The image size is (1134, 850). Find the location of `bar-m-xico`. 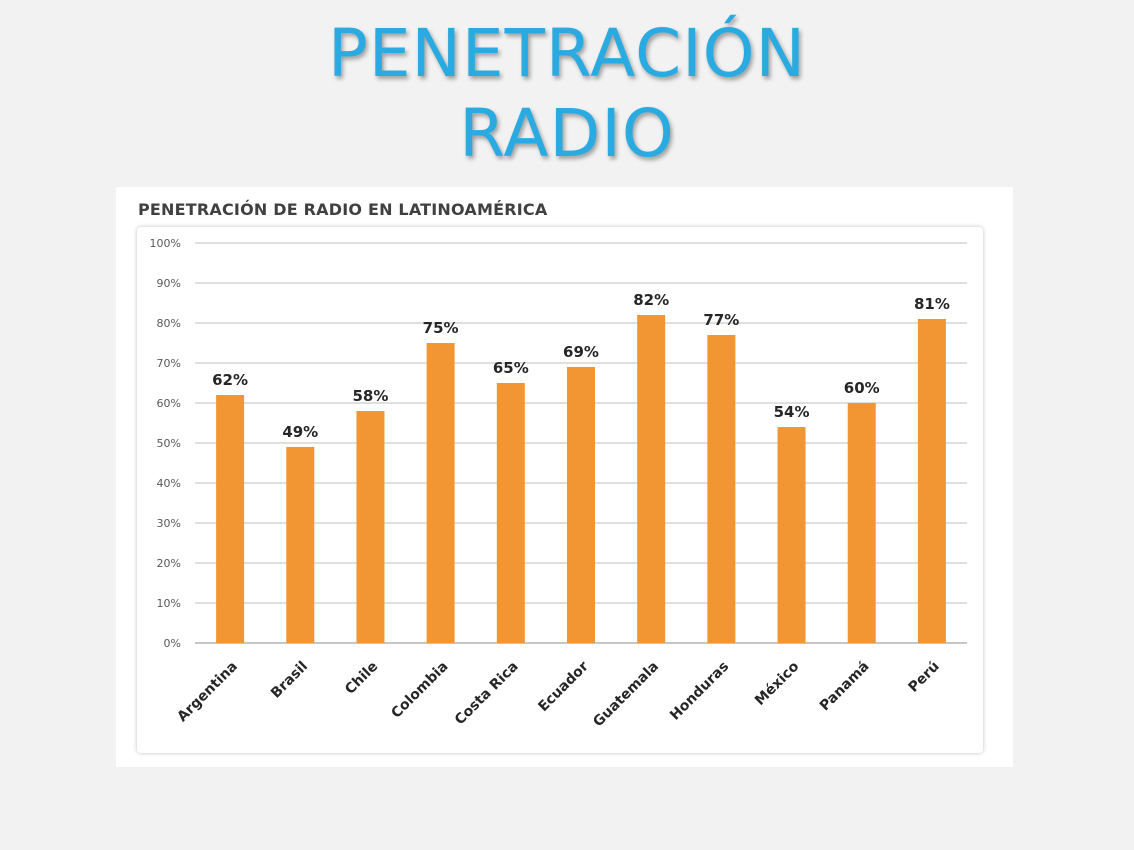

bar-m-xico is located at coordinates (791, 535).